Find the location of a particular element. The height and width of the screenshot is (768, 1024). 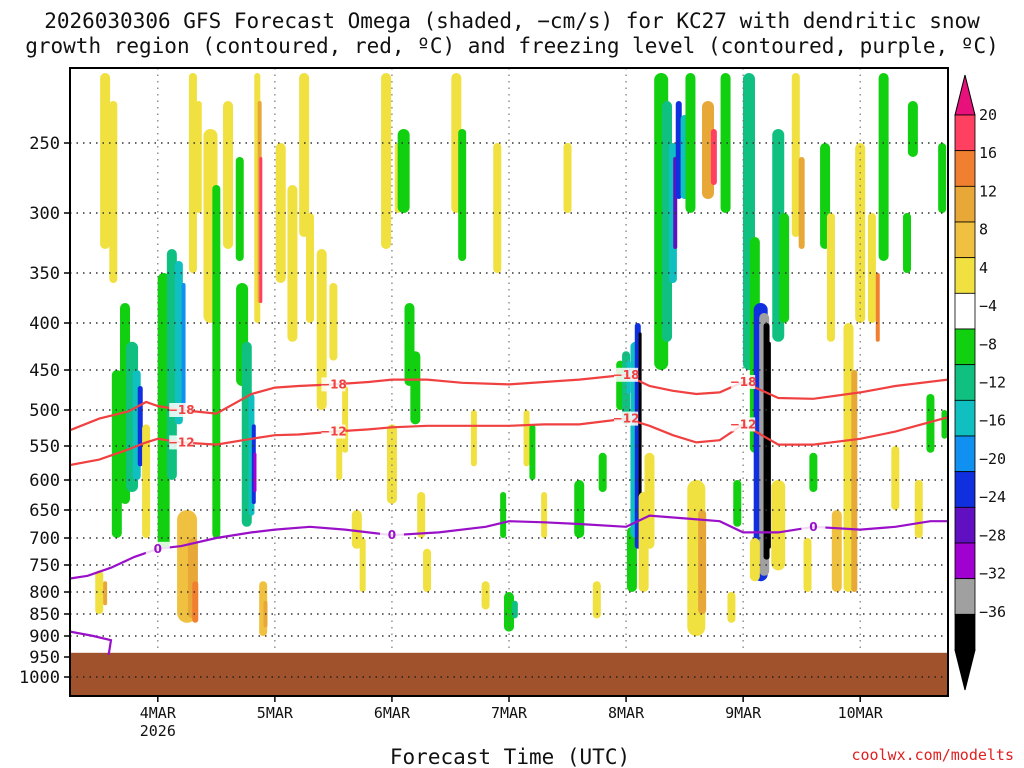

y-tick-label: 500 is located at coordinates (44, 411).